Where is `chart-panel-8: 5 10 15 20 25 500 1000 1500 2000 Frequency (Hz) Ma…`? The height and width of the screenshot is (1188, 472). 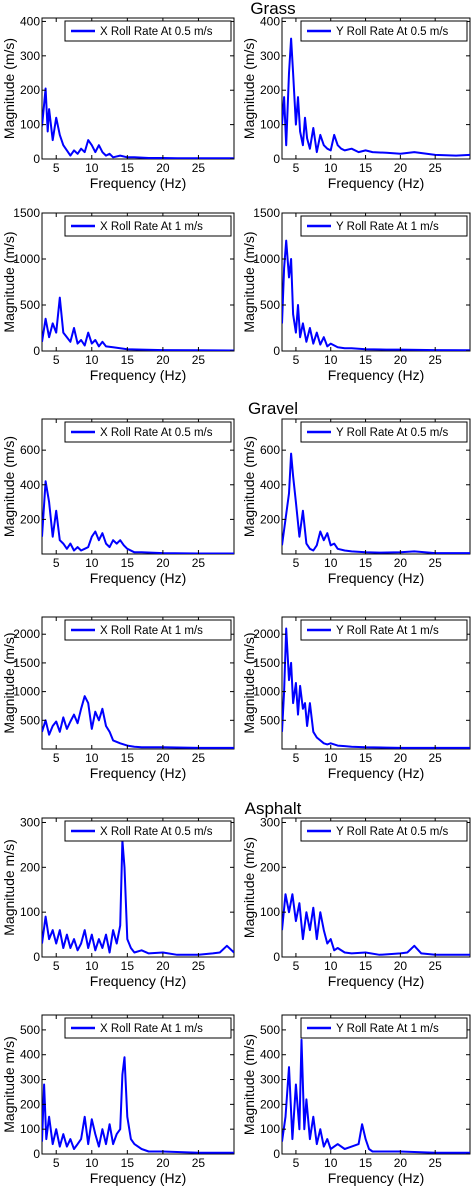 chart-panel-8: 5 10 15 20 25 500 1000 1500 2000 Frequency (Hz) Ma… is located at coordinates (356, 698).